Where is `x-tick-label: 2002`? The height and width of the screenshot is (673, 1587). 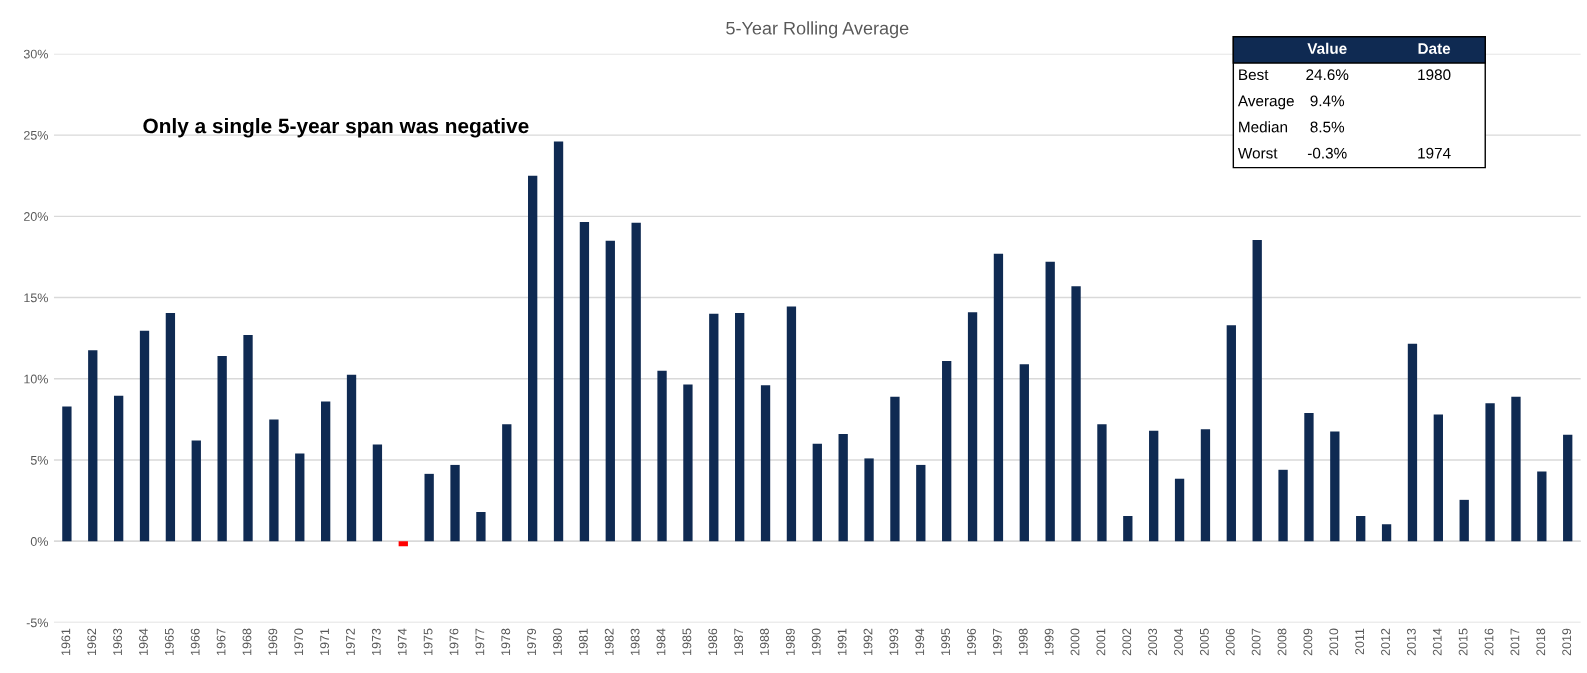 x-tick-label: 2002 is located at coordinates (1127, 642).